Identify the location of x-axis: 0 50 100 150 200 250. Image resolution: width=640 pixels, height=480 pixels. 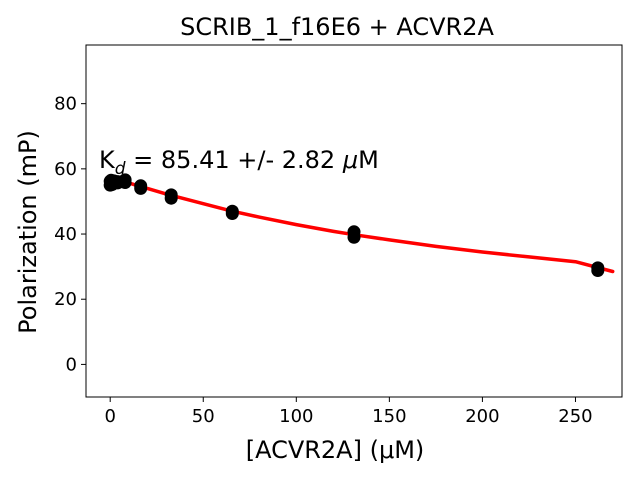
(348, 412).